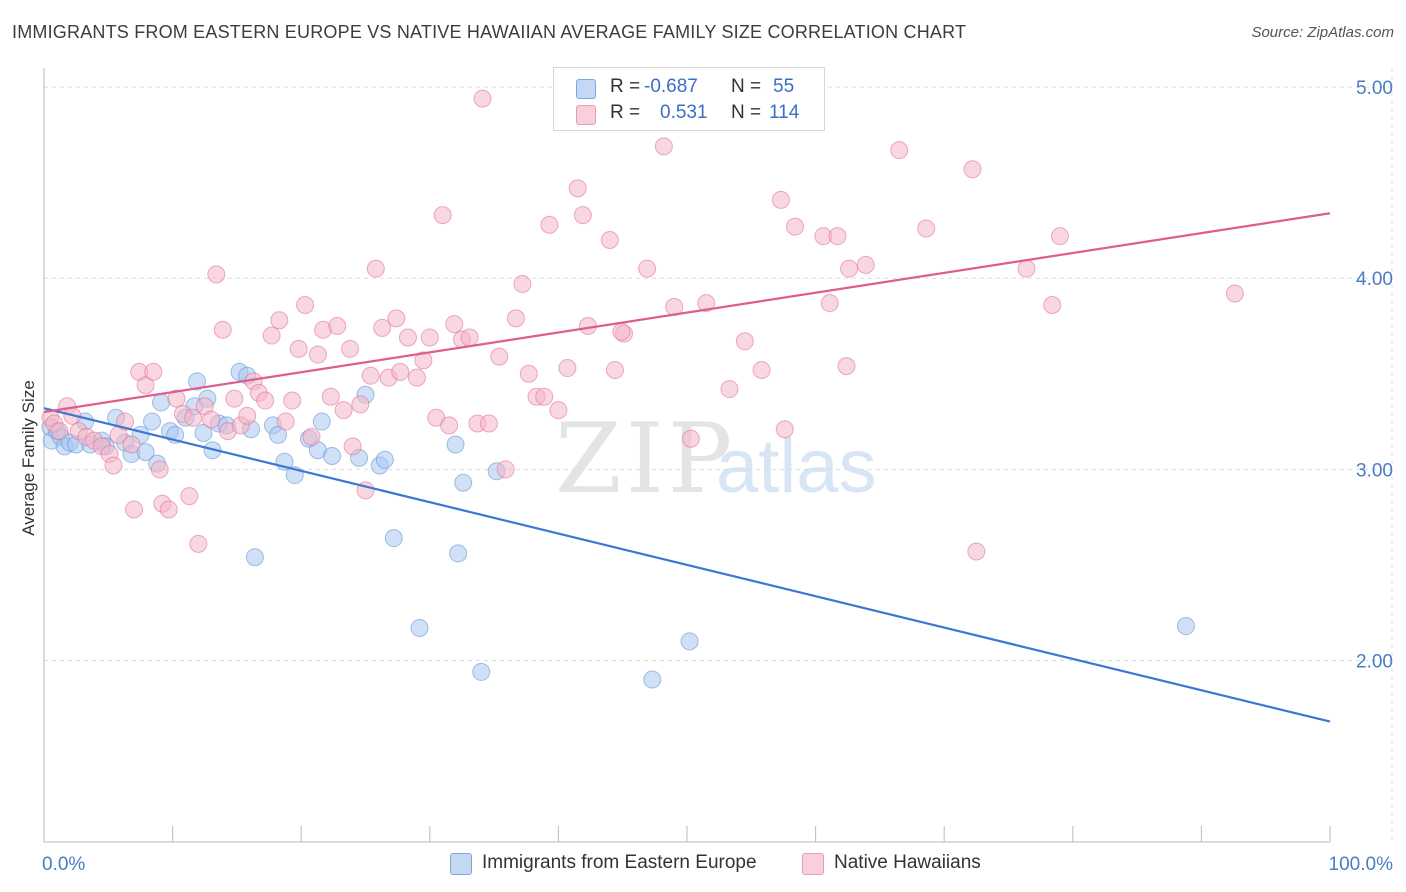 Image resolution: width=1406 pixels, height=892 pixels. I want to click on legend-swatch-pink, so click(586, 115).